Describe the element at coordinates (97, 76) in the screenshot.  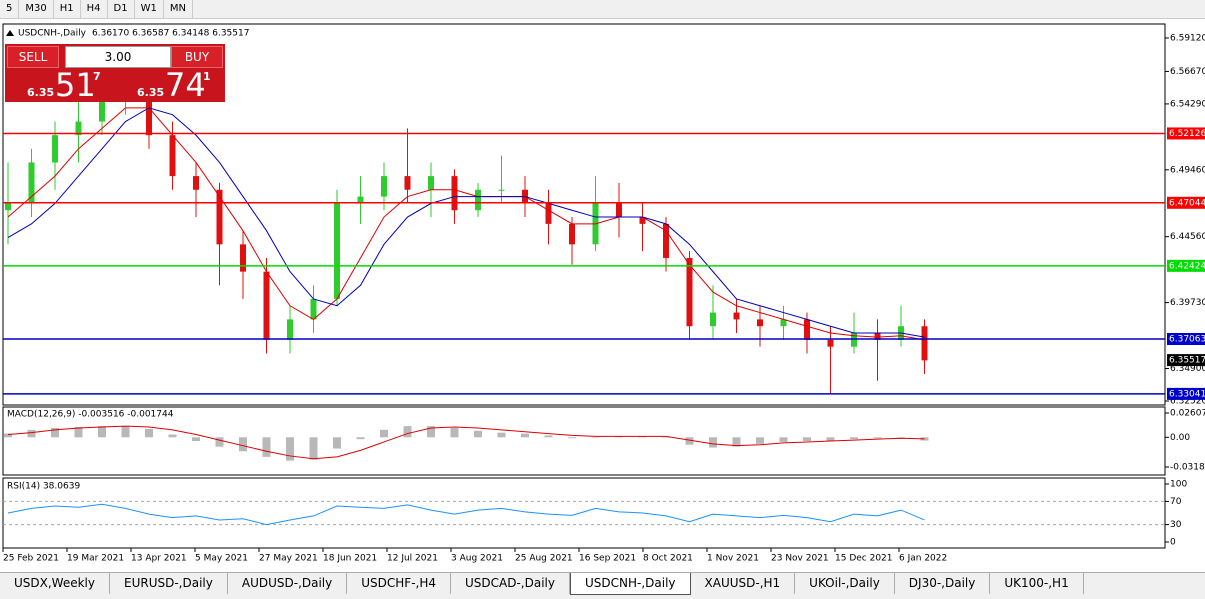
I see `fraction: 7` at that location.